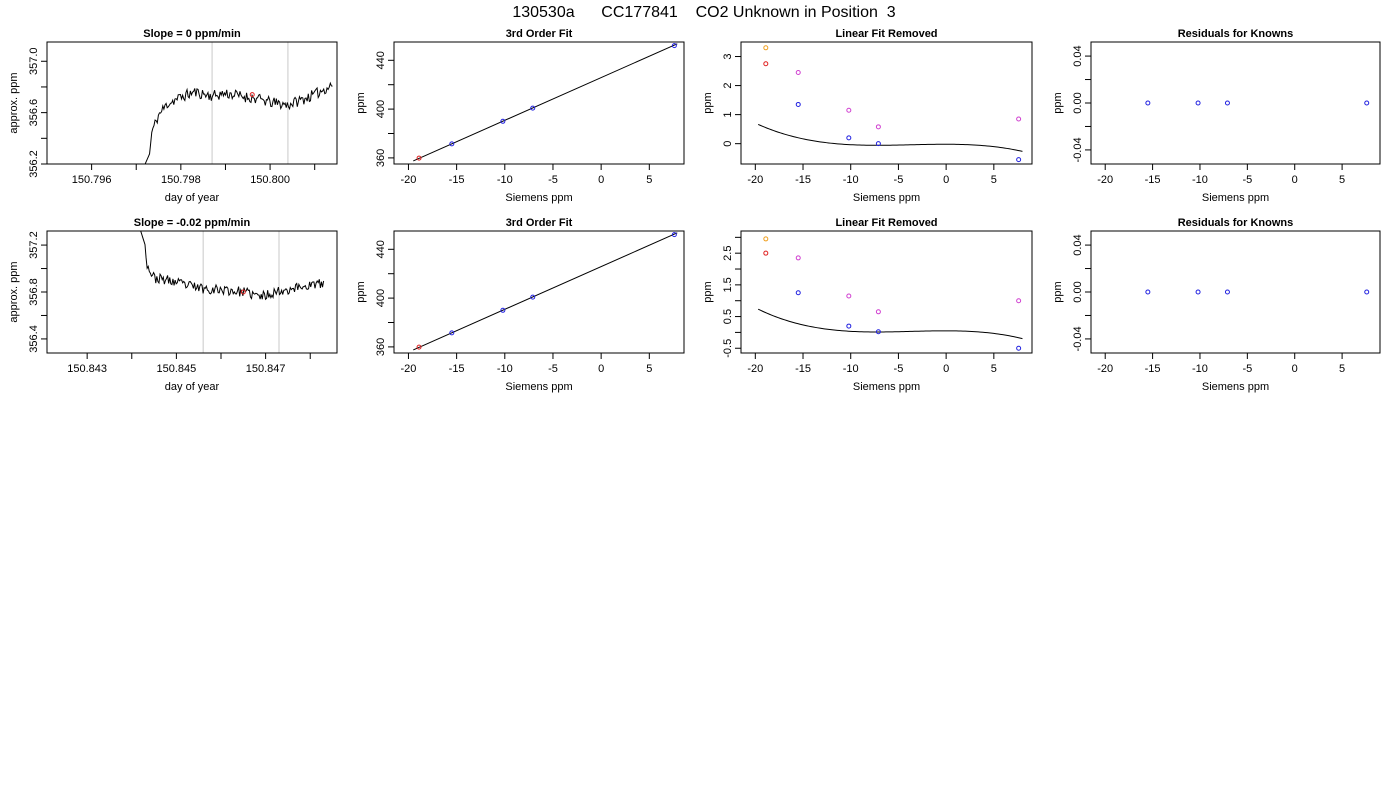 This screenshot has width=1400, height=800. What do you see at coordinates (601, 369) in the screenshot?
I see `x-tick-label: 0` at bounding box center [601, 369].